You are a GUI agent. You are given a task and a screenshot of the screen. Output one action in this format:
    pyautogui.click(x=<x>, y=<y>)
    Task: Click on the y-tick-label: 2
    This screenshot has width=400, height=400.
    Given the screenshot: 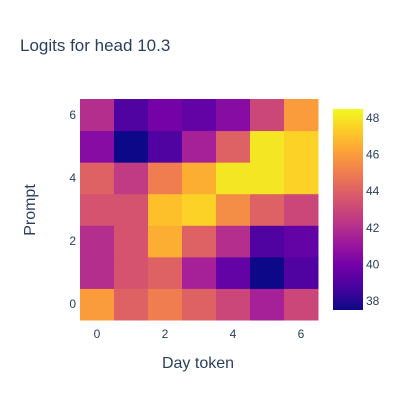 What is the action you would take?
    pyautogui.click(x=72, y=241)
    